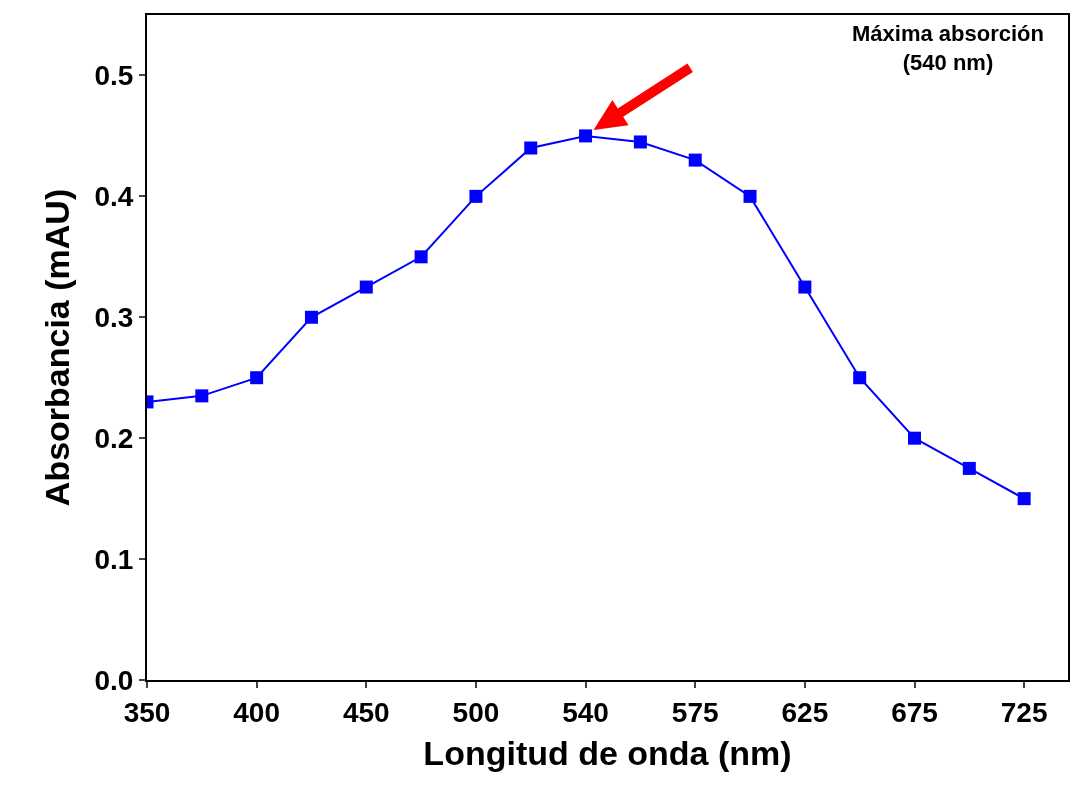  What do you see at coordinates (147, 712) in the screenshot?
I see `x-tick-label: 350` at bounding box center [147, 712].